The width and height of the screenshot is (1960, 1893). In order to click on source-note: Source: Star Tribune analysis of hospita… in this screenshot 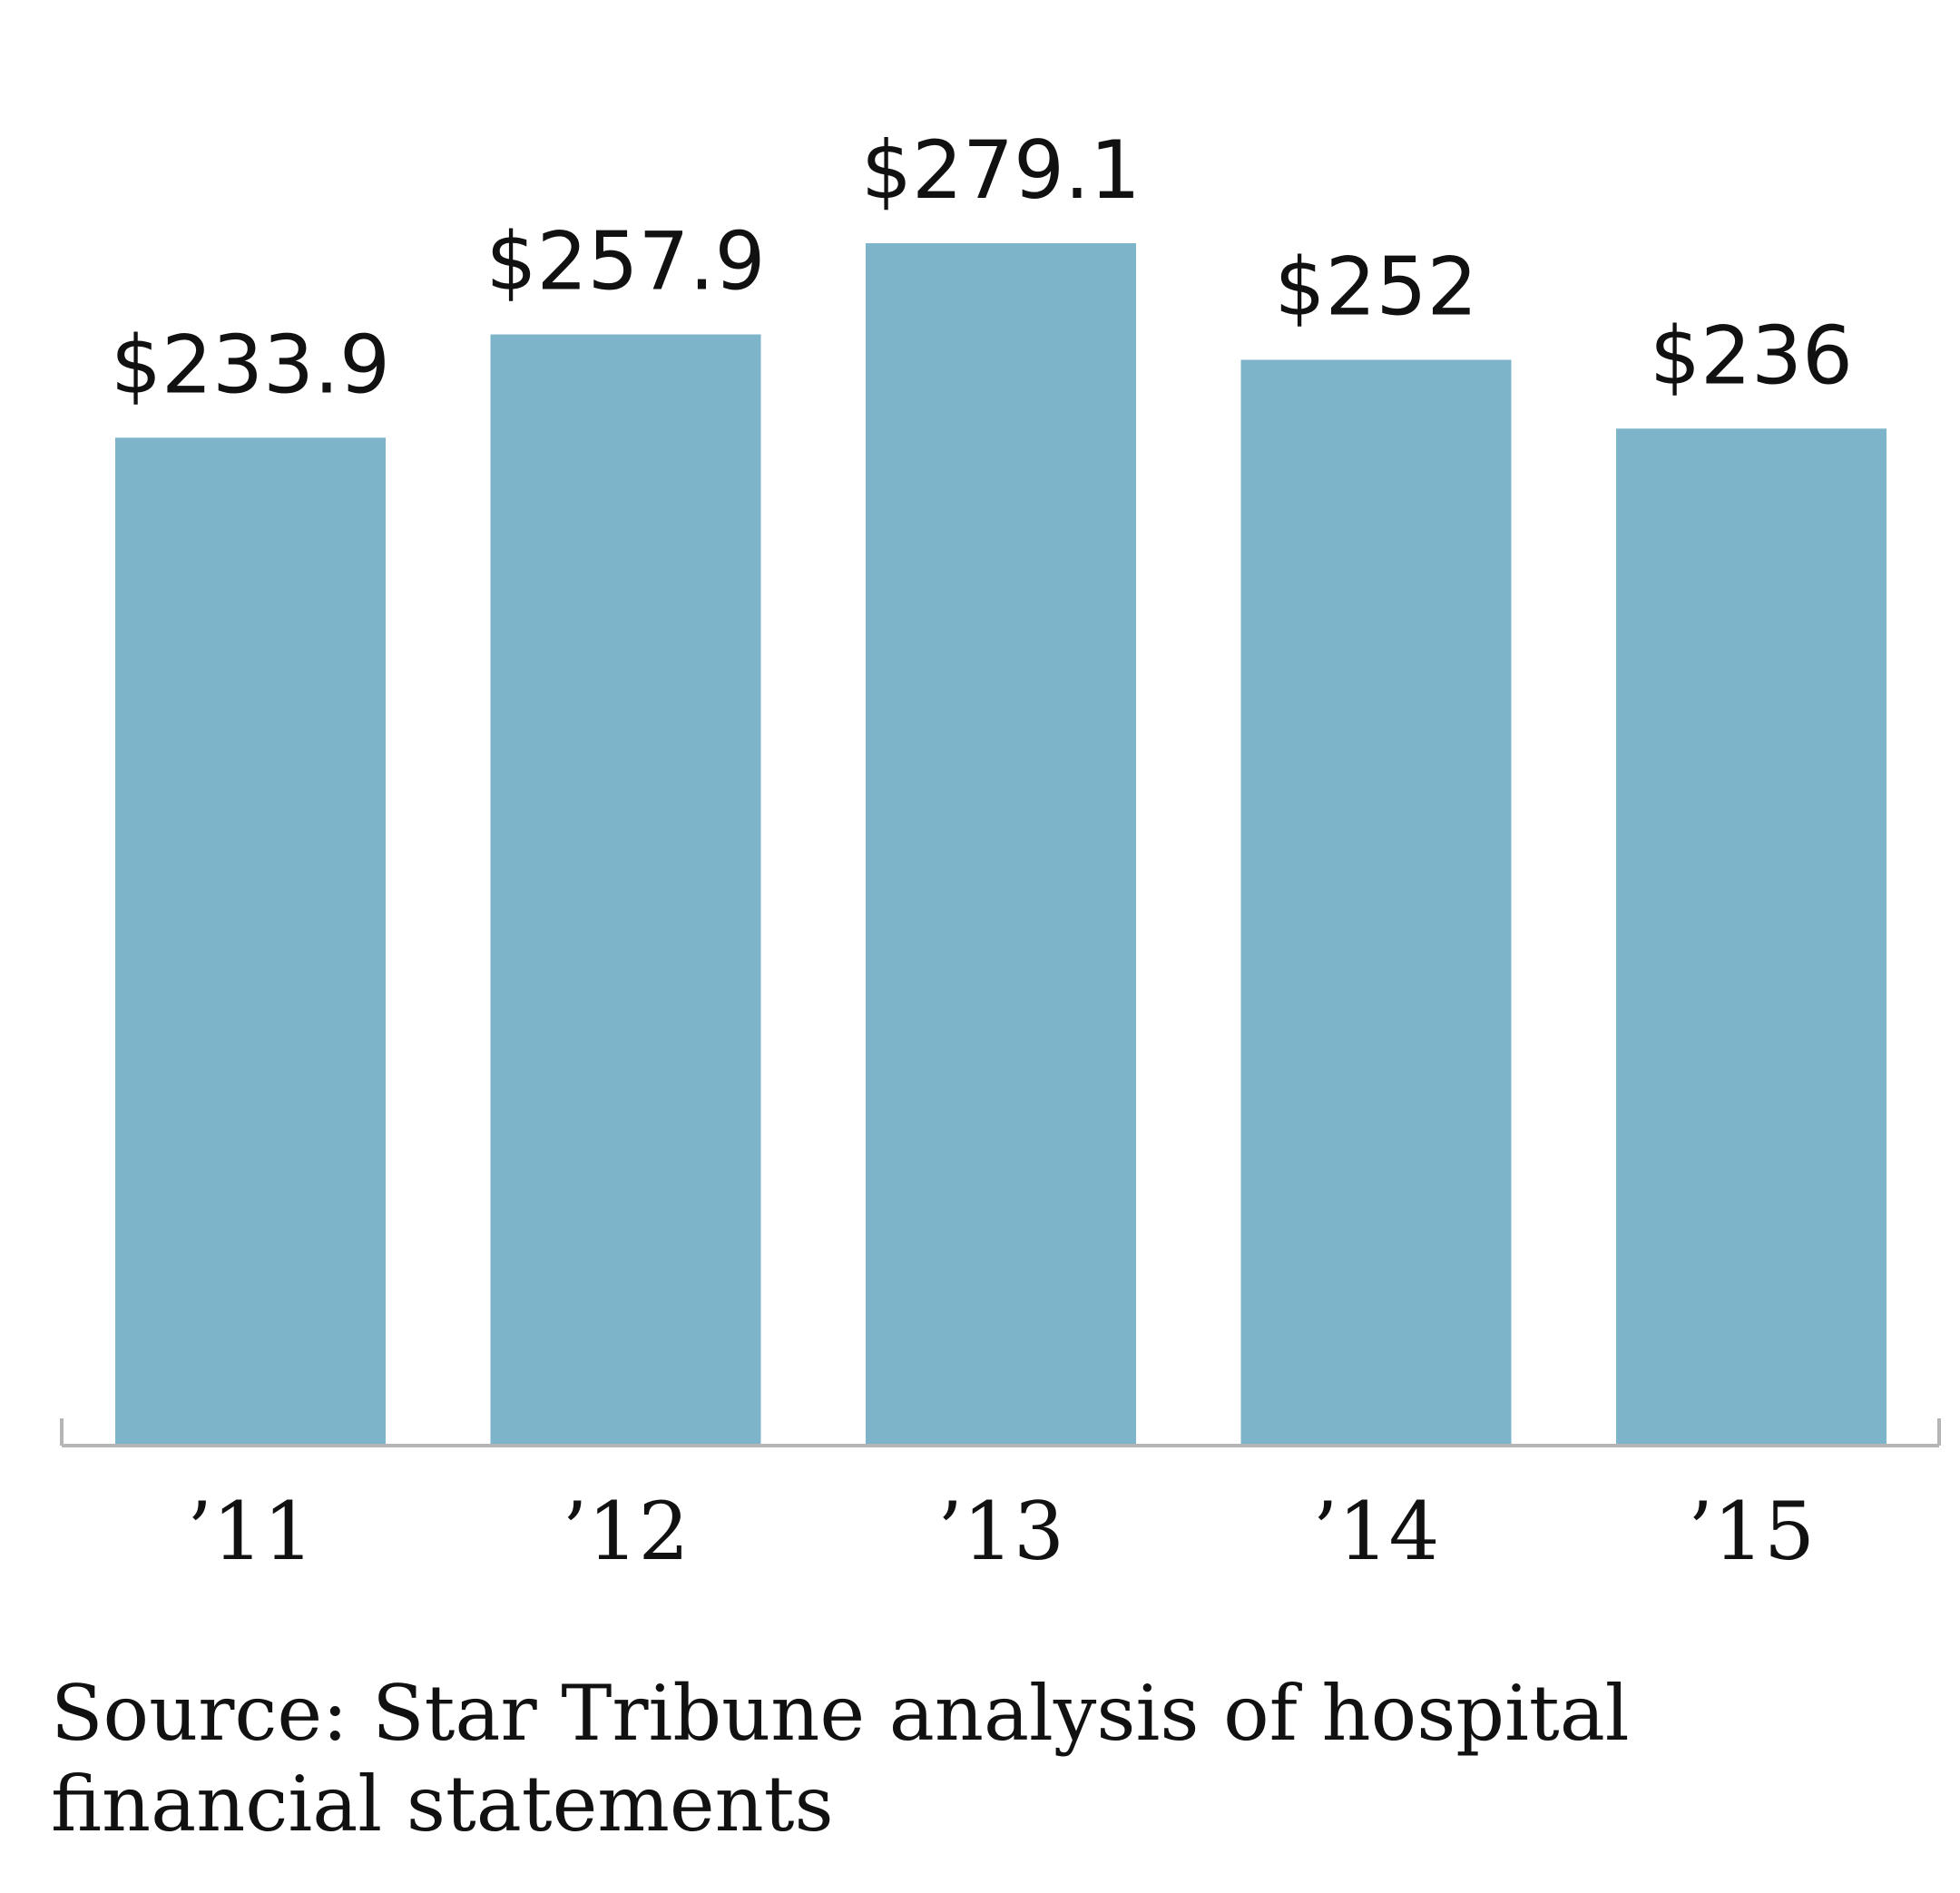, I will do `click(840, 1759)`.